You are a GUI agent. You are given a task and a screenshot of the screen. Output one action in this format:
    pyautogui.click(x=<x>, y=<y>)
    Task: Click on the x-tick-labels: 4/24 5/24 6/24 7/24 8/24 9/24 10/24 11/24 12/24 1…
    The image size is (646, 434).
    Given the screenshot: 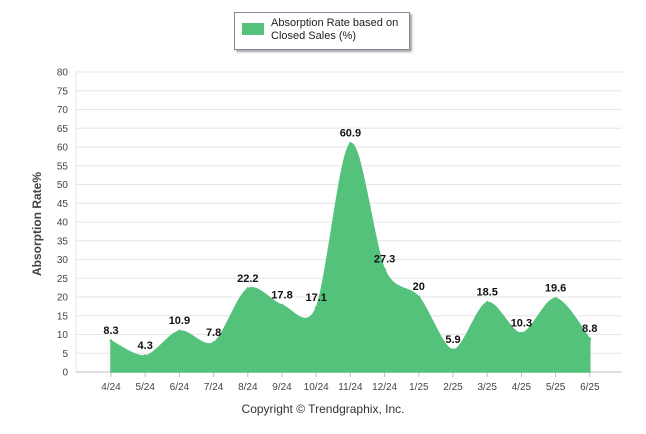 What is the action you would take?
    pyautogui.click(x=350, y=387)
    